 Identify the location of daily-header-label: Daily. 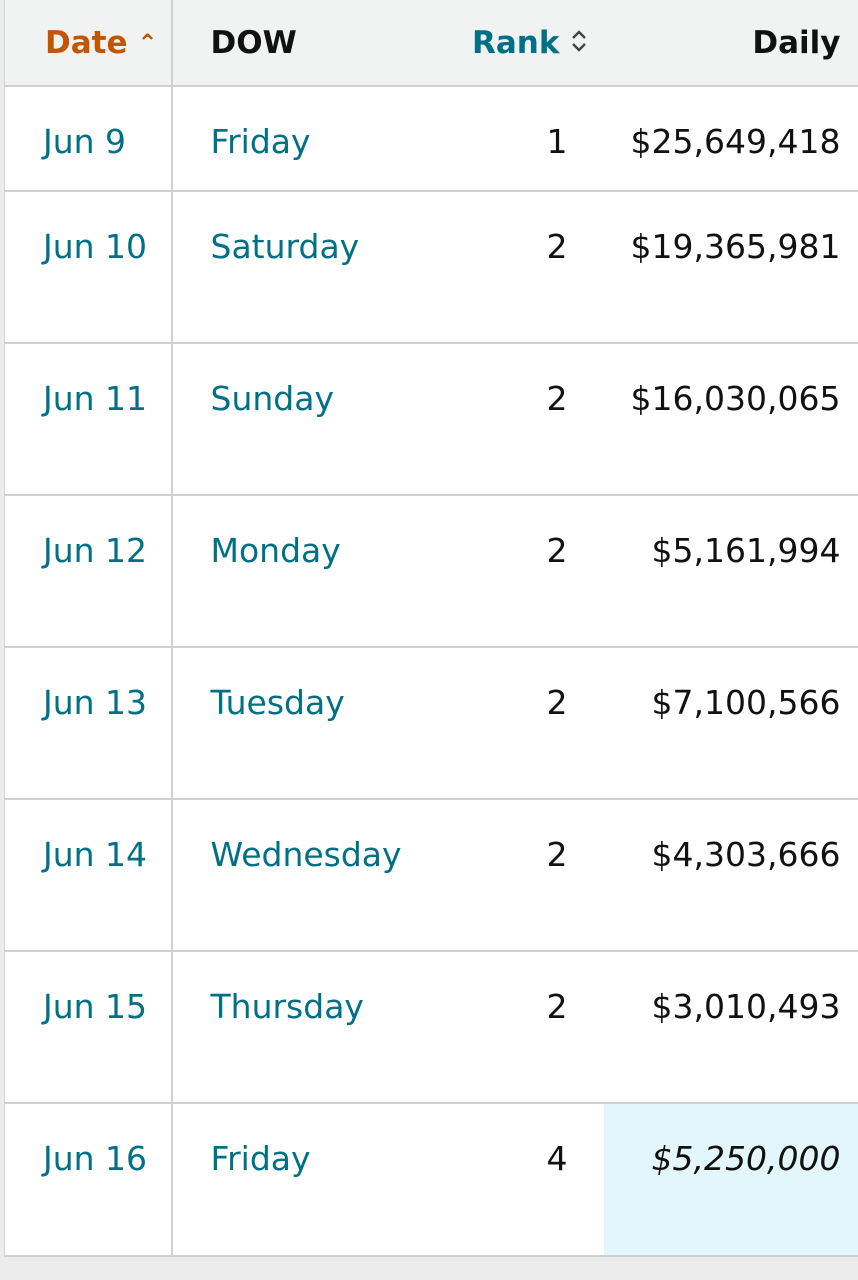
(796, 42).